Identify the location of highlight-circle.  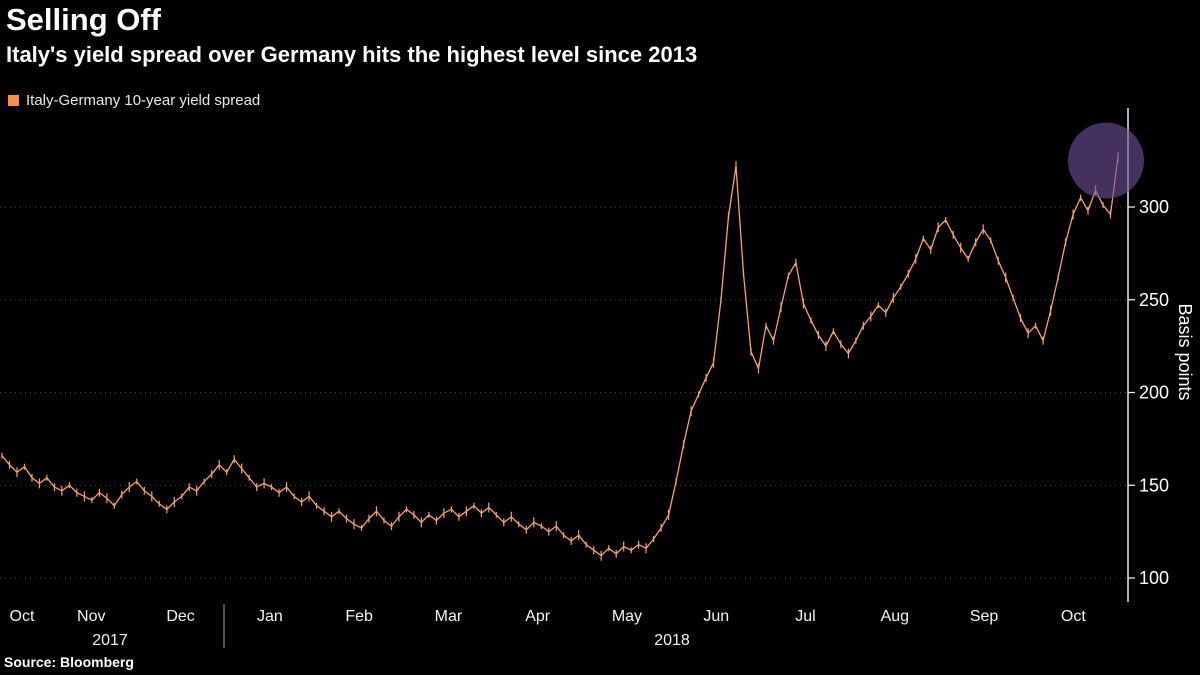
(1106, 160).